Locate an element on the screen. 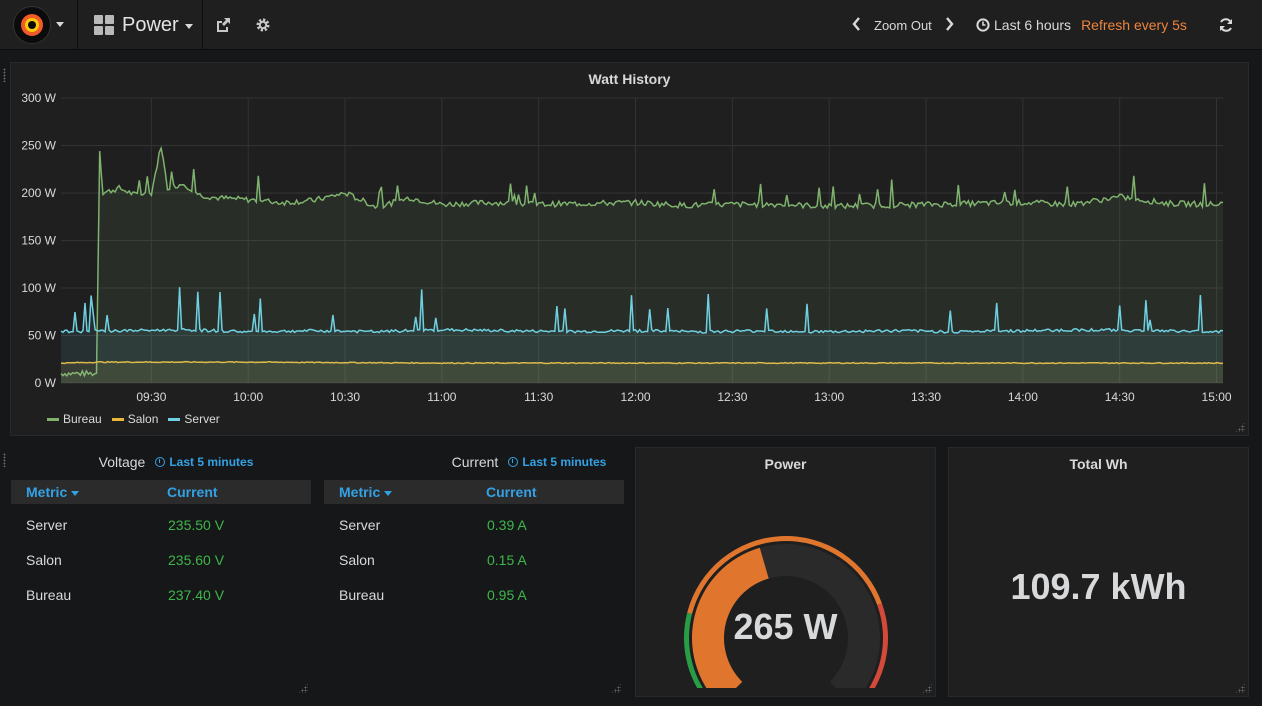 The height and width of the screenshot is (706, 1262). x-tick-label: 12:00 is located at coordinates (636, 397).